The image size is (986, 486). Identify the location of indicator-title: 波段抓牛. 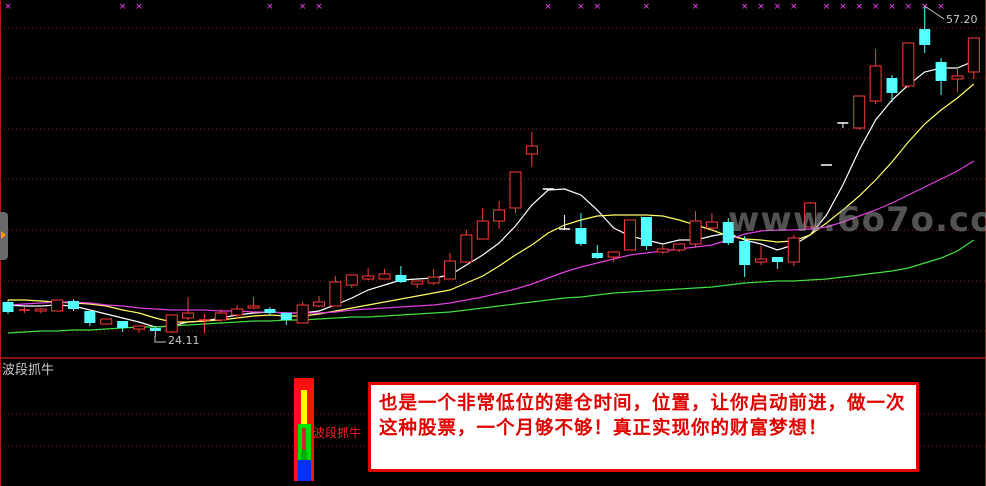
(28, 370).